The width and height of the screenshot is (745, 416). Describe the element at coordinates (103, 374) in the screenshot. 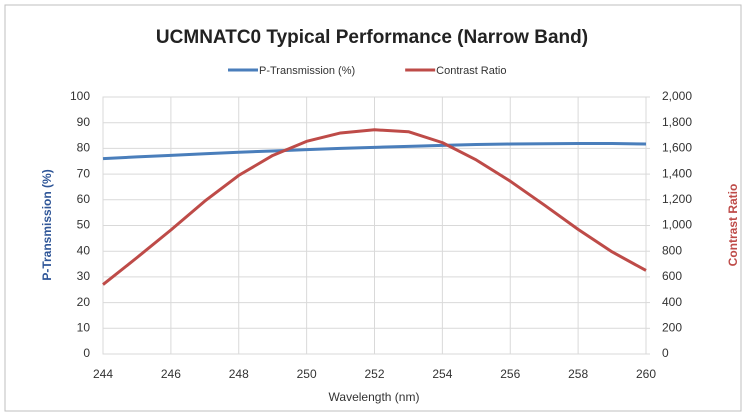

I see `x-tick-label: 244` at that location.